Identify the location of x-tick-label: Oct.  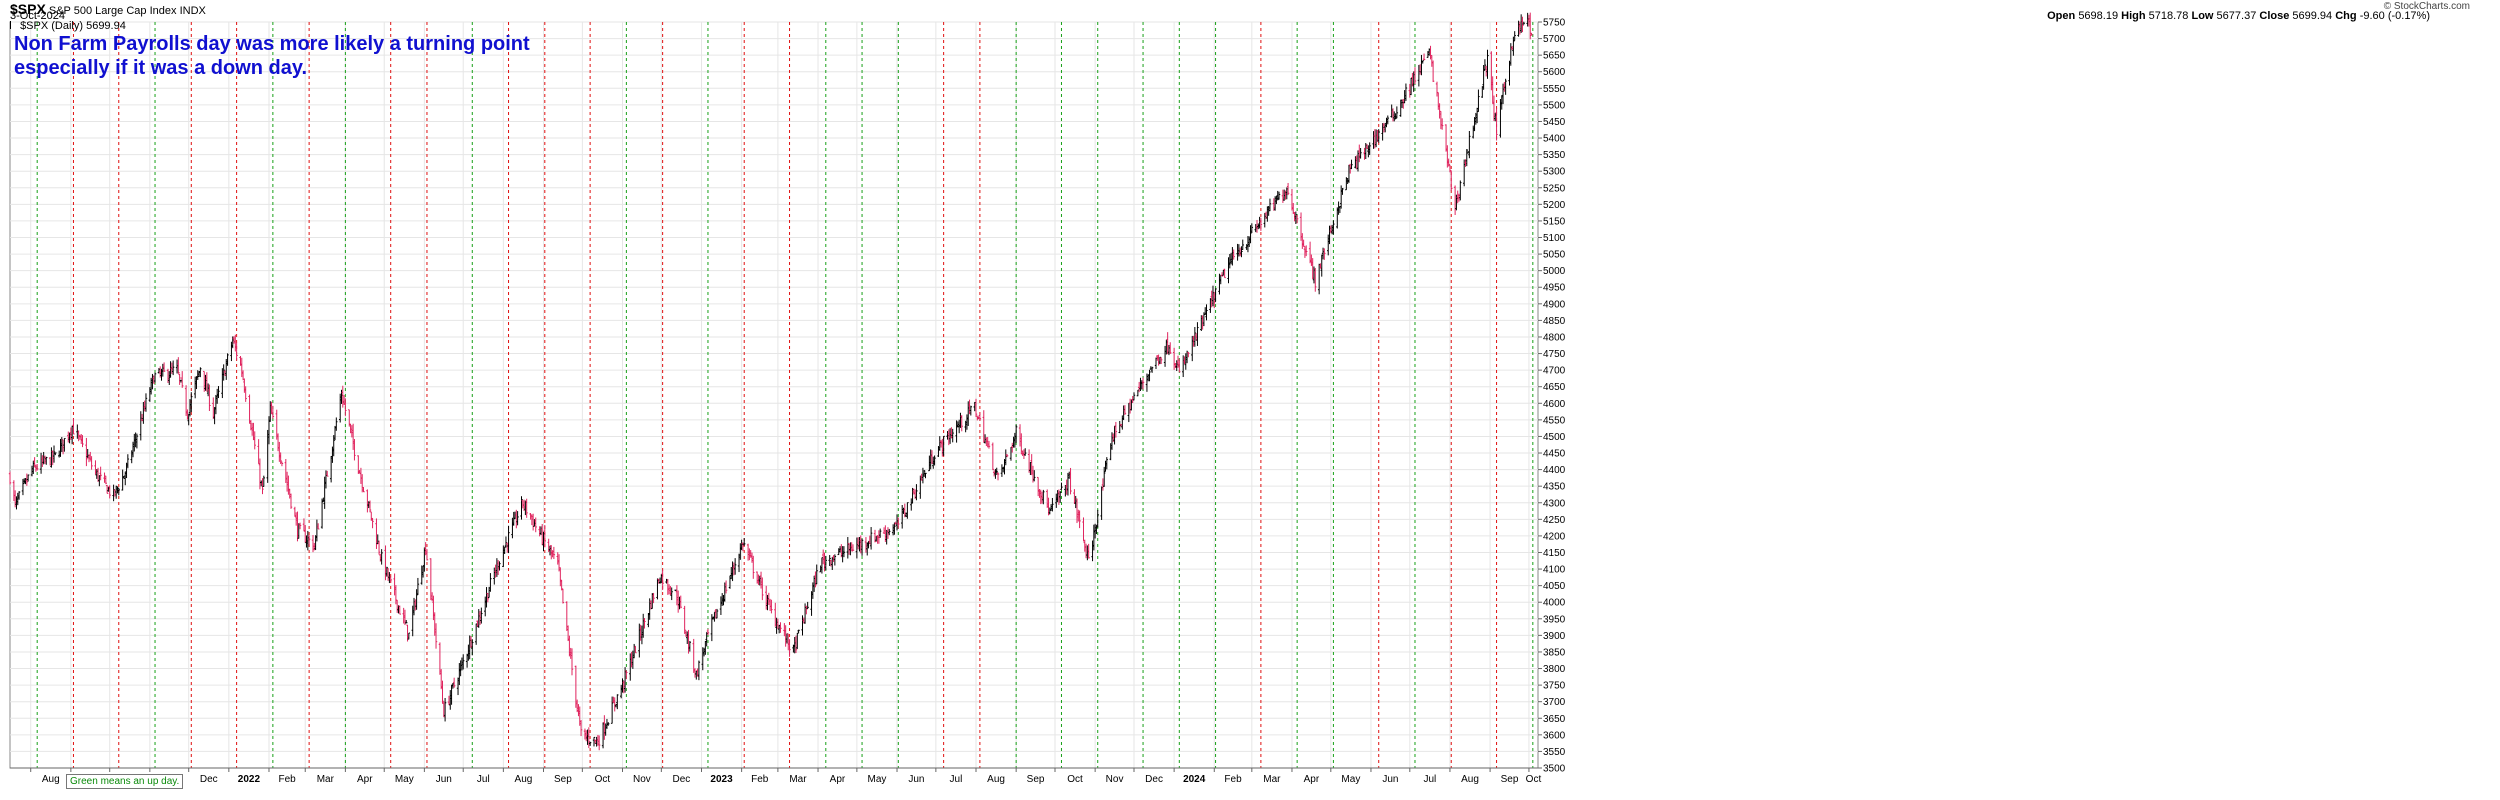
(603, 779).